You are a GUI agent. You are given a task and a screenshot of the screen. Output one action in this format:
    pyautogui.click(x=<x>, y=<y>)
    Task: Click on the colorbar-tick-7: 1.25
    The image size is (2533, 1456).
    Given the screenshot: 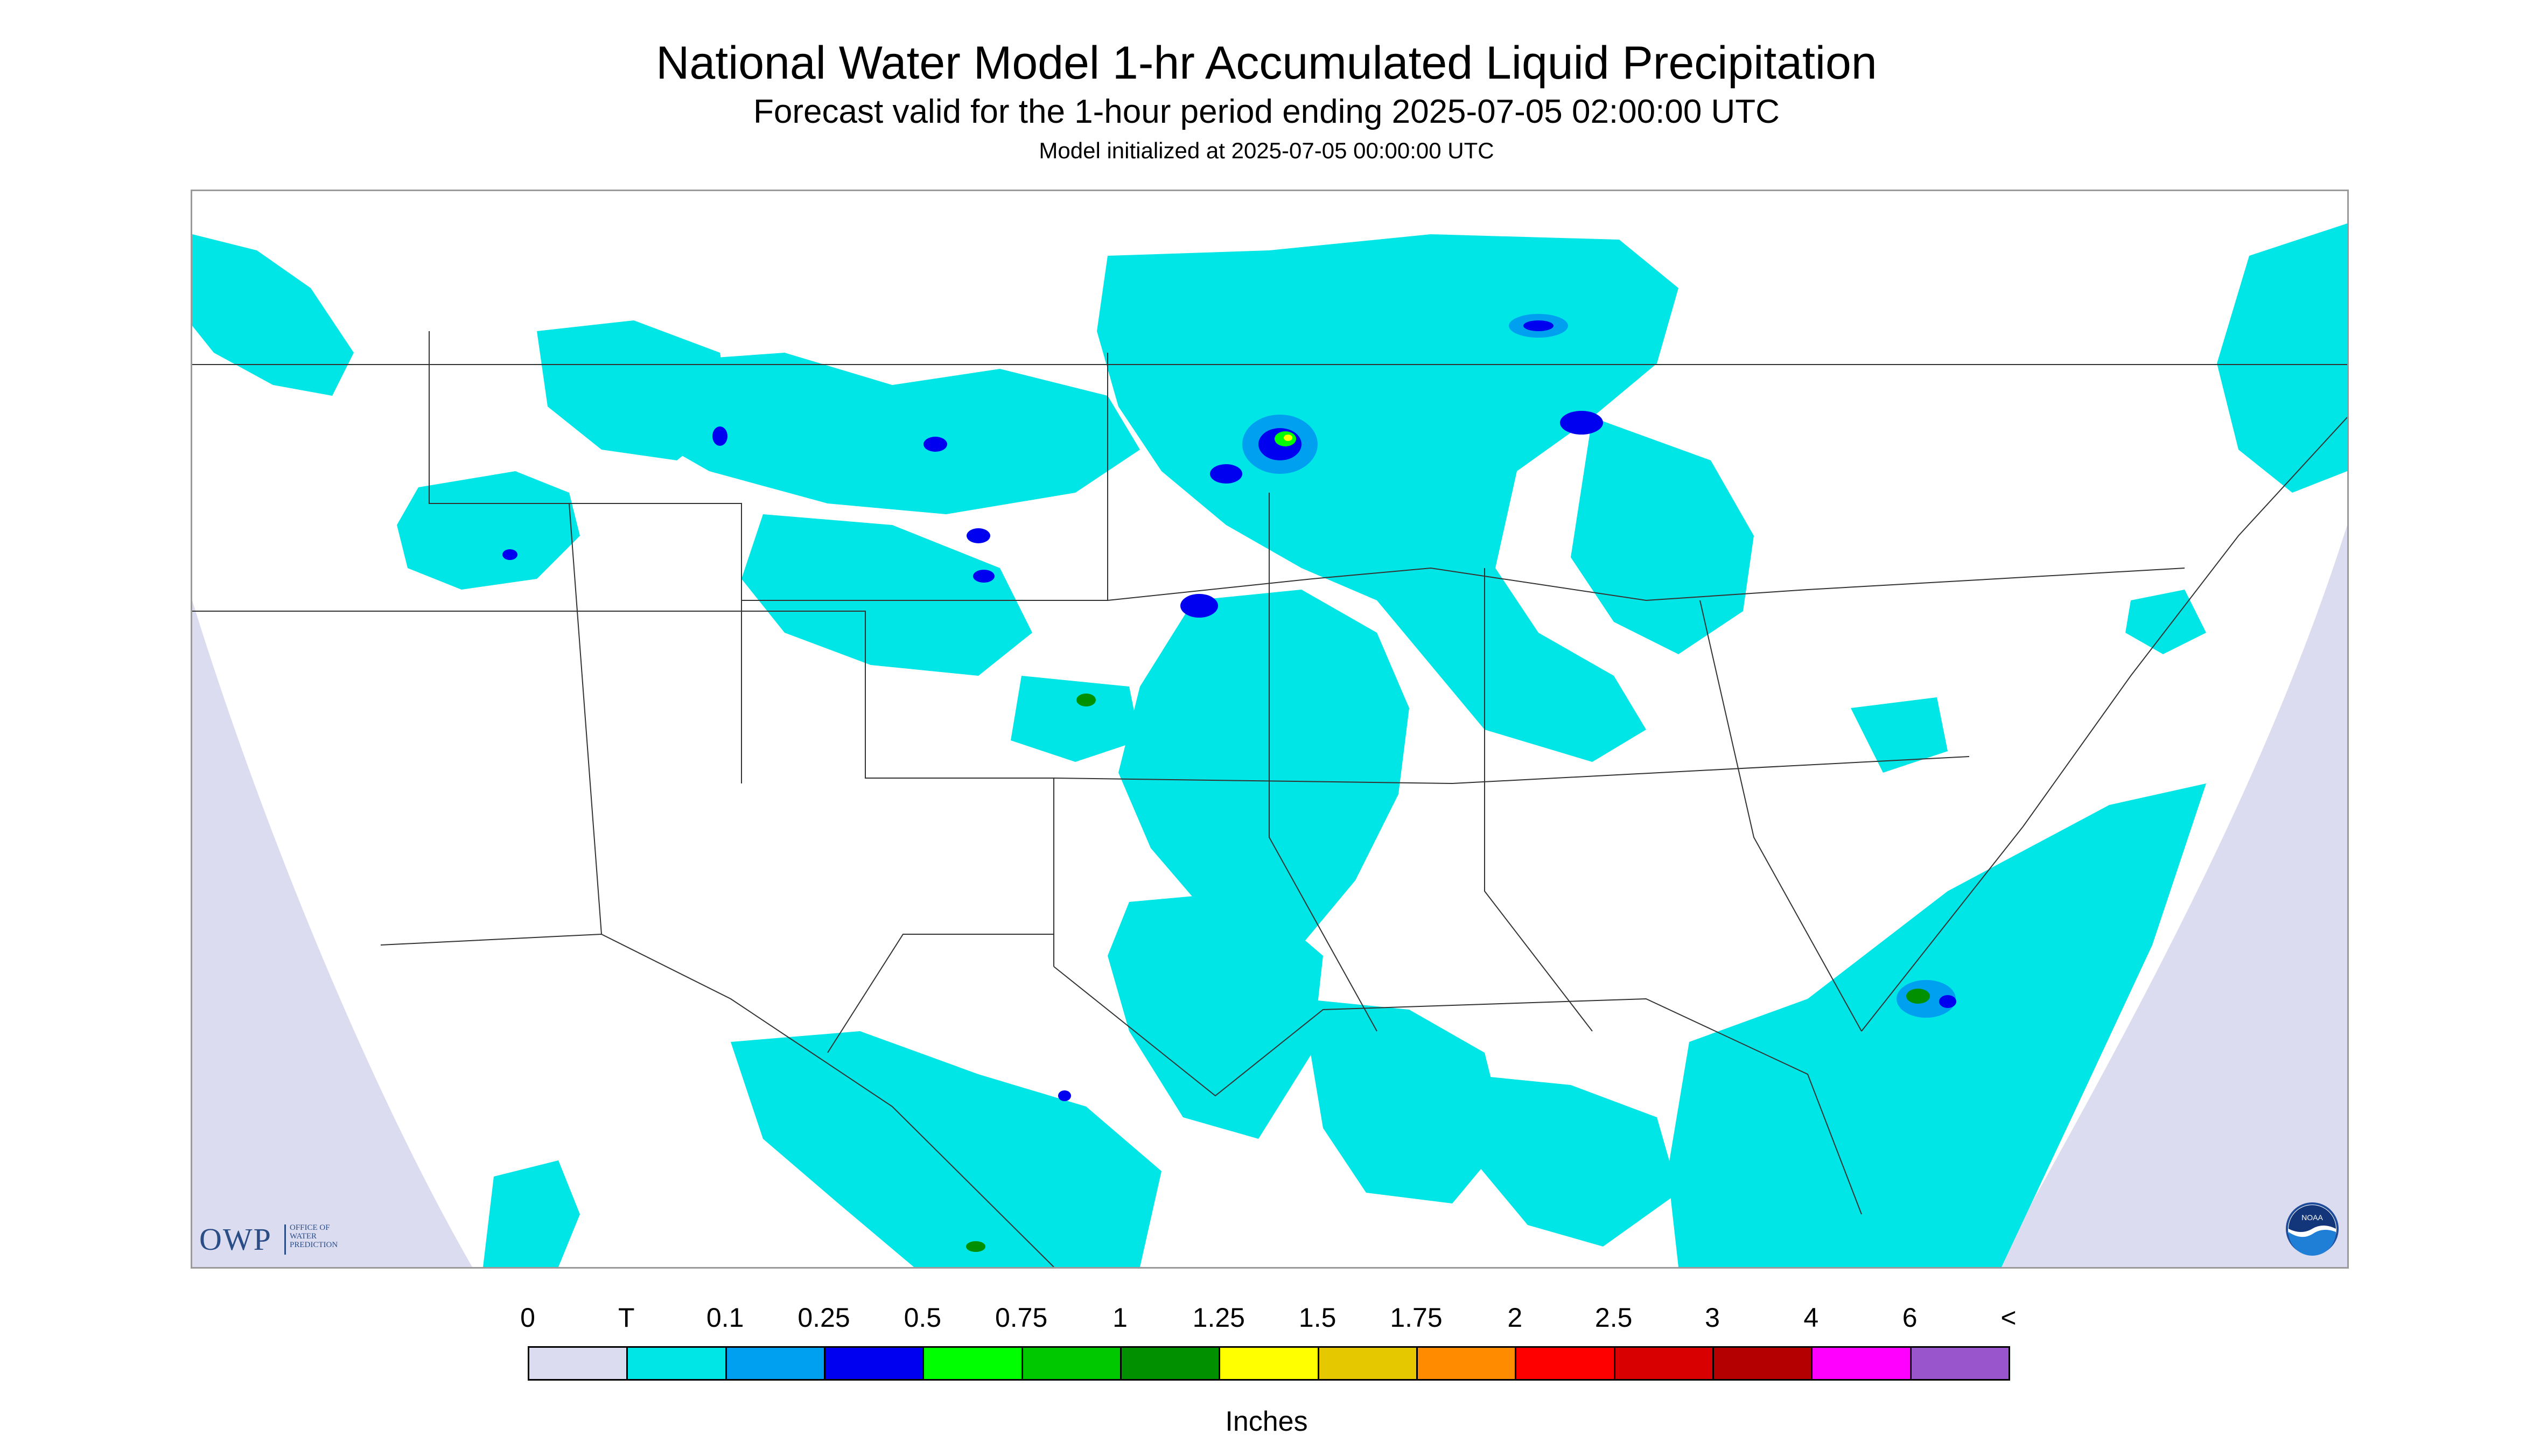 What is the action you would take?
    pyautogui.click(x=1218, y=1318)
    